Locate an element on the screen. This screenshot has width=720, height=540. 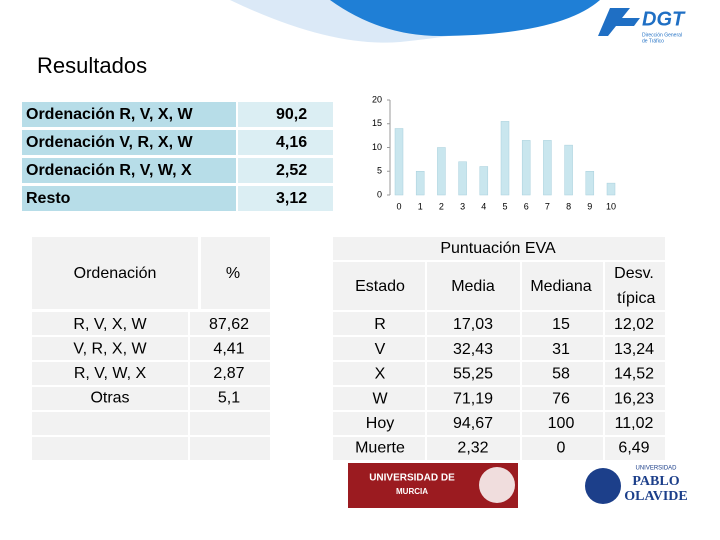
column-header: Desv. típica is located at coordinates (634, 286).